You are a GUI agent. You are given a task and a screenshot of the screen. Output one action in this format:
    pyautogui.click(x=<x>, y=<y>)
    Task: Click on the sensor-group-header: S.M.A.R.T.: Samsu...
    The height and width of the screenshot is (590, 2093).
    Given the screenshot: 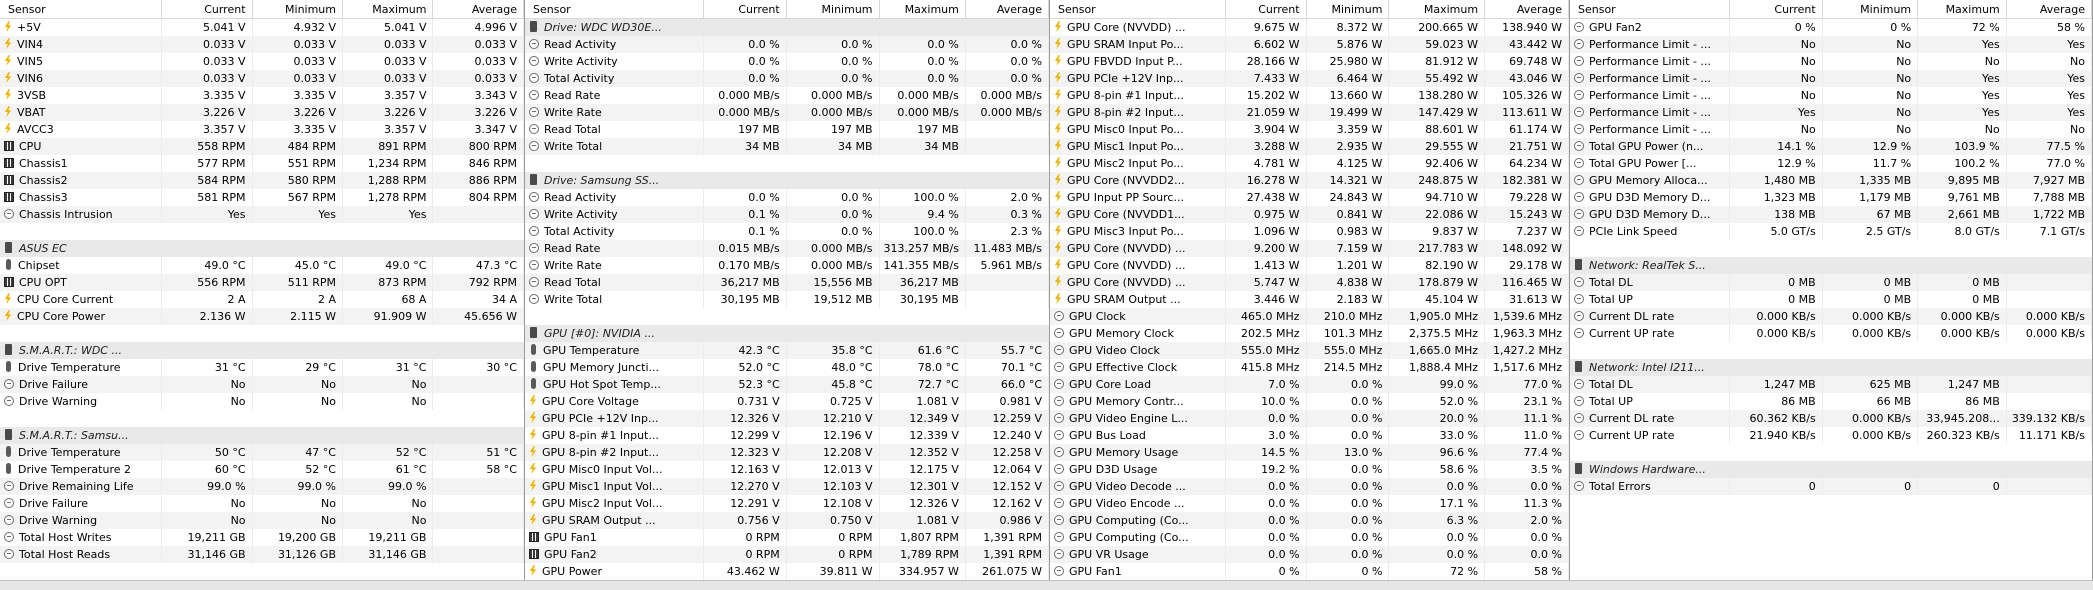 What is the action you would take?
    pyautogui.click(x=262, y=435)
    